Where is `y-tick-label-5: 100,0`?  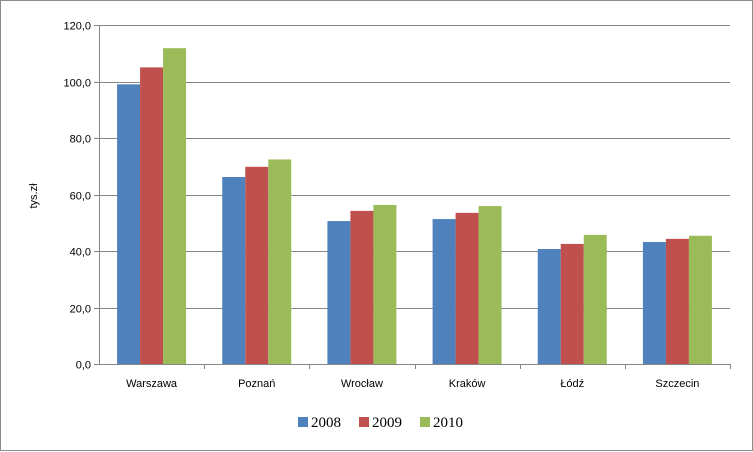
y-tick-label-5: 100,0 is located at coordinates (77, 84).